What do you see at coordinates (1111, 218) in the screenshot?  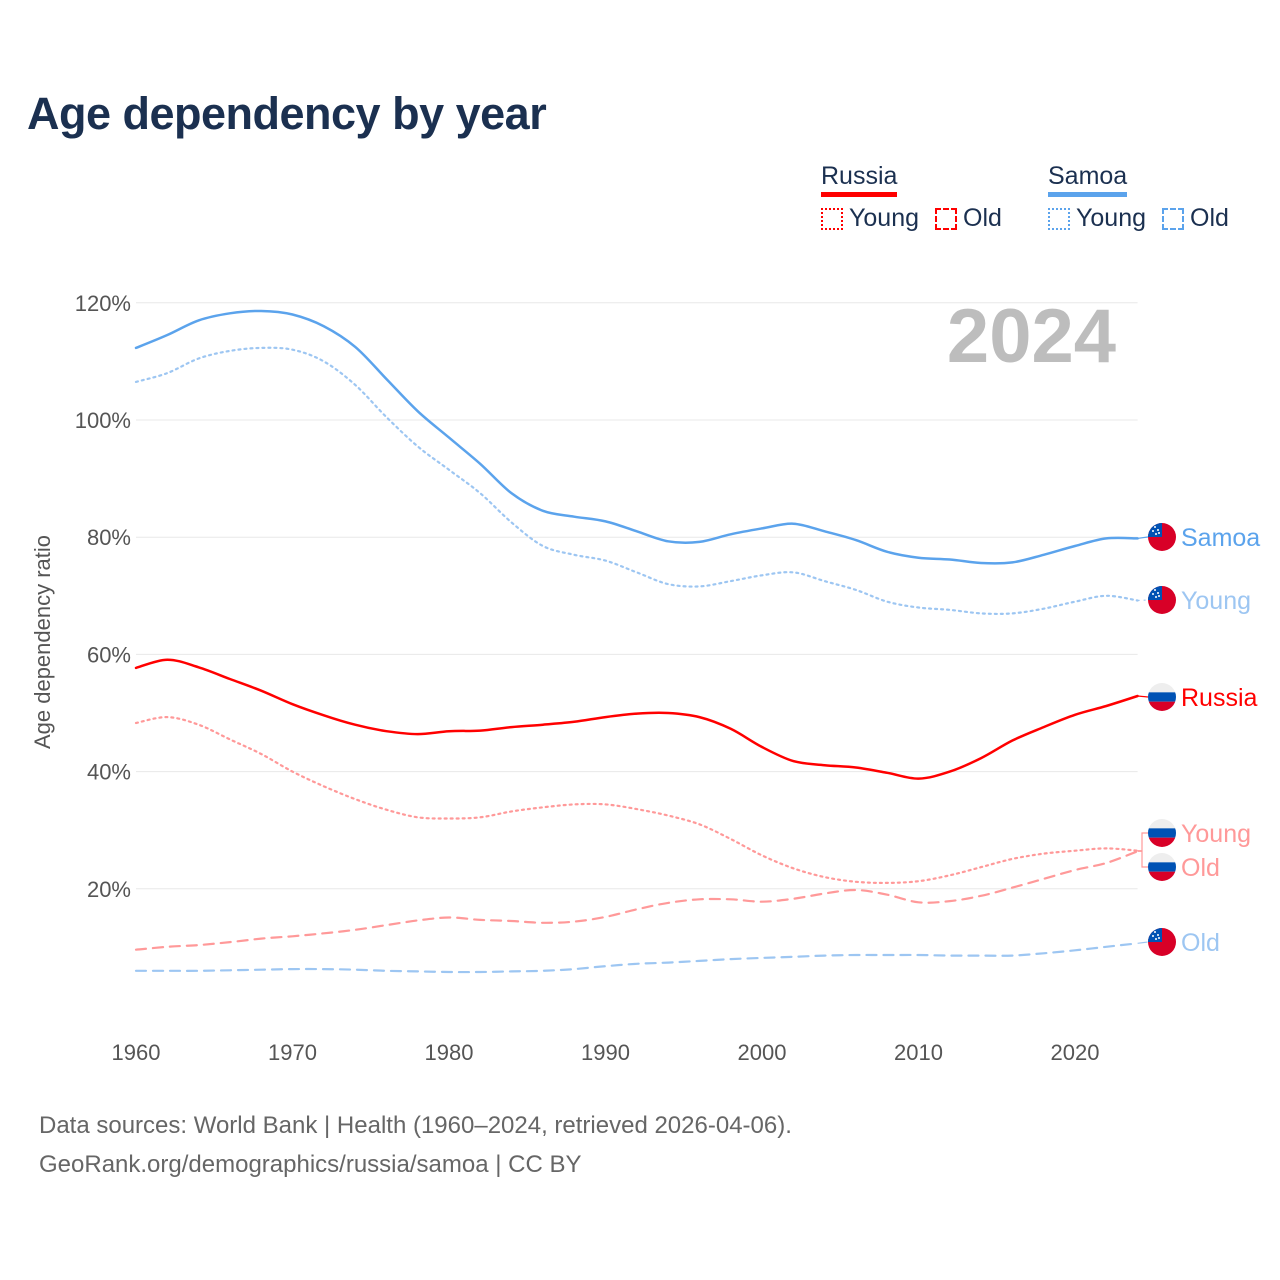 I see `legend-samoa-young: Young` at bounding box center [1111, 218].